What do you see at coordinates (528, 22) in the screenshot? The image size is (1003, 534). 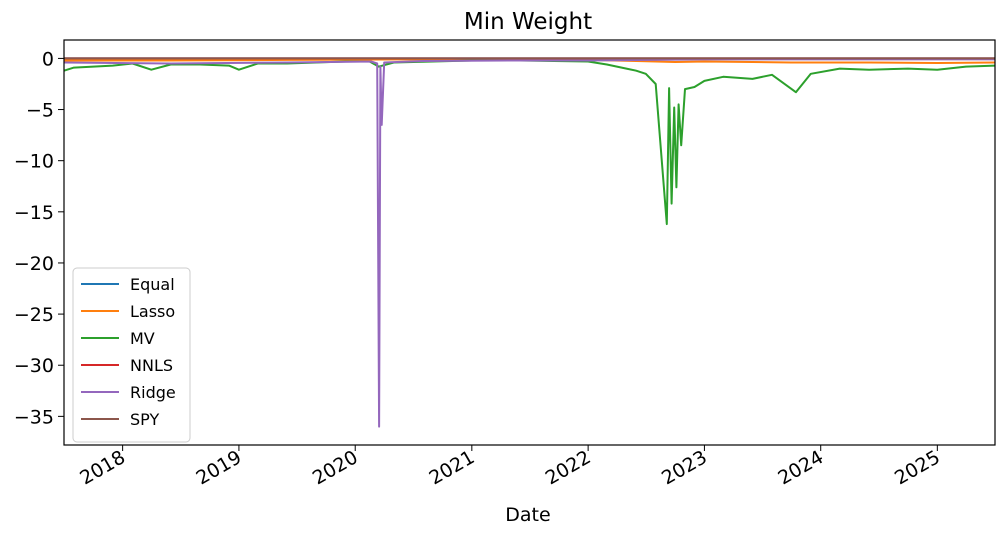 I see `chart-title: Min Weight` at bounding box center [528, 22].